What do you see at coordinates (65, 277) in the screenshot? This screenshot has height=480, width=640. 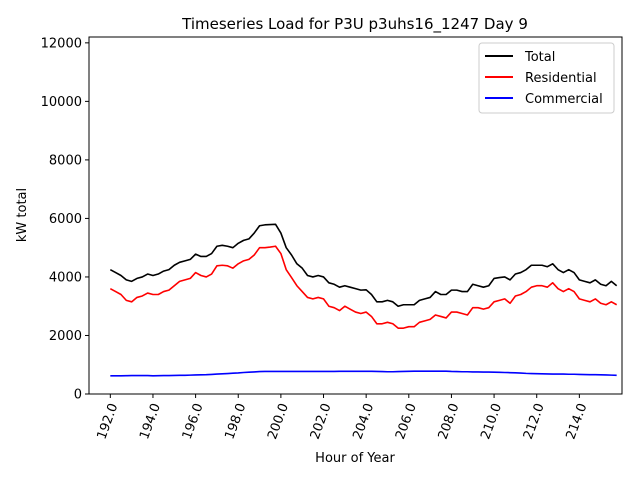 I see `y-tick-label: 4000` at bounding box center [65, 277].